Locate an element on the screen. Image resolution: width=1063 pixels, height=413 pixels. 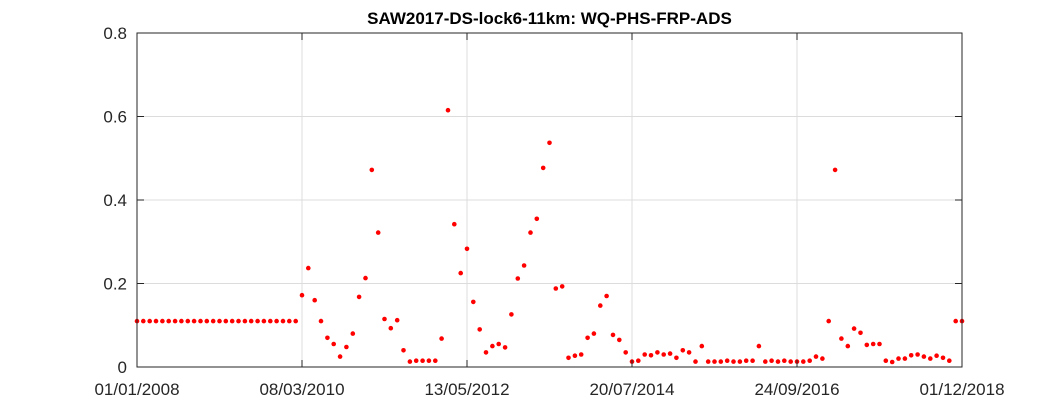
x-tick-label: 08/03/2010 is located at coordinates (301, 389).